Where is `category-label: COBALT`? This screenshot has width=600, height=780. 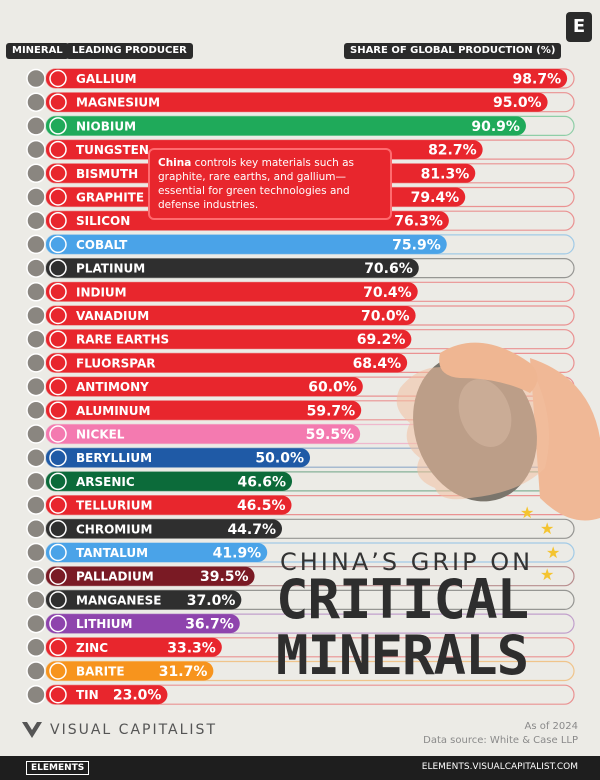
category-label: COBALT is located at coordinates (102, 245).